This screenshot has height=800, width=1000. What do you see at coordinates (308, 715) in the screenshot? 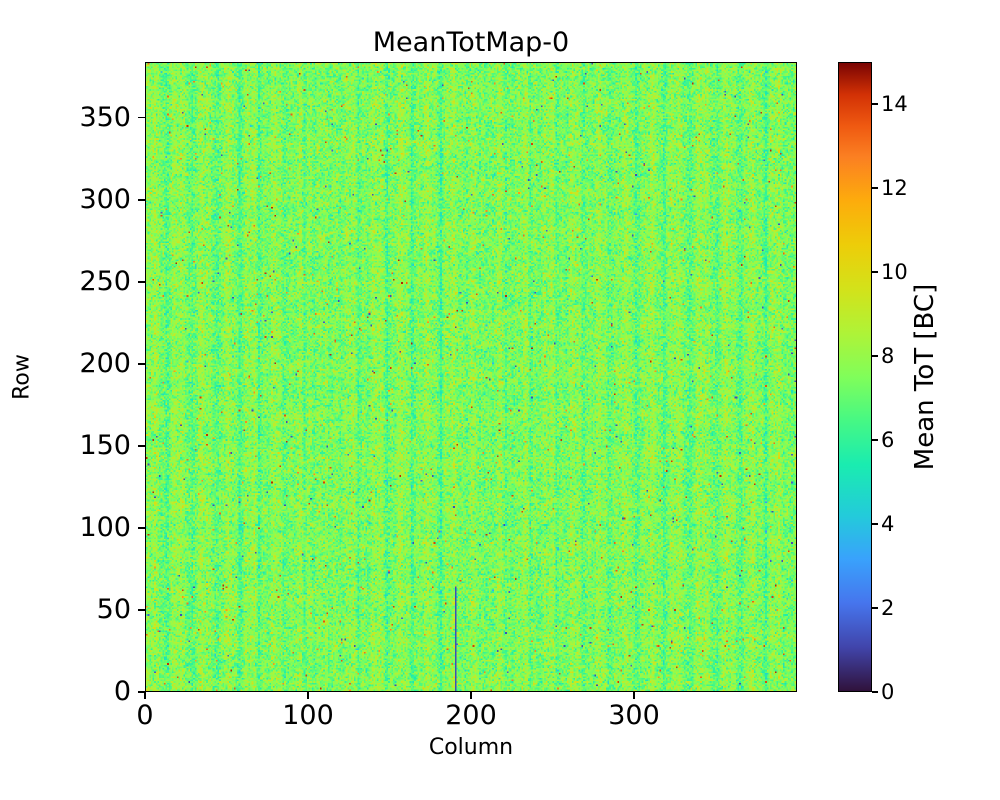
I see `x-tick-label: 100` at bounding box center [308, 715].